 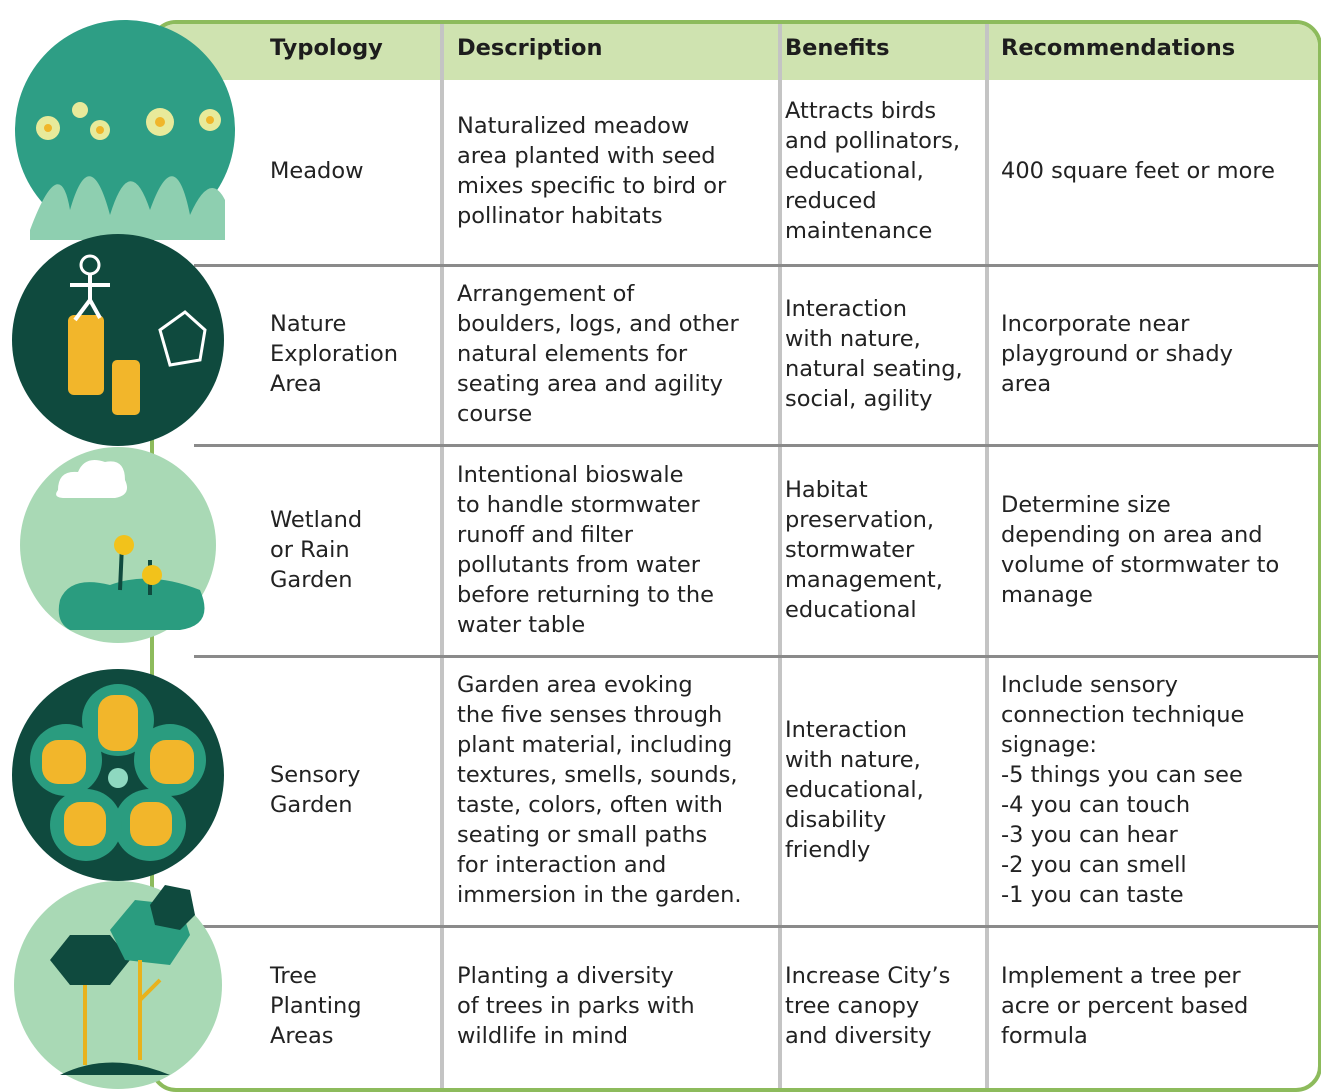 What do you see at coordinates (565, 975) in the screenshot?
I see `cell-line: Planting a diversity` at bounding box center [565, 975].